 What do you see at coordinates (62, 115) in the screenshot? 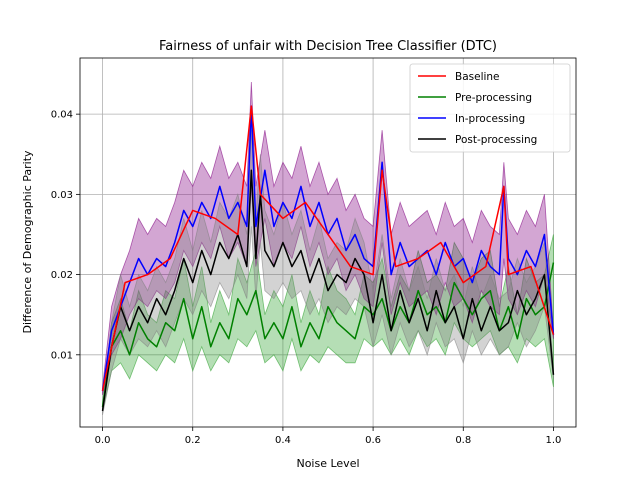
I see `y-tick-label-3: 0.04` at bounding box center [62, 115].